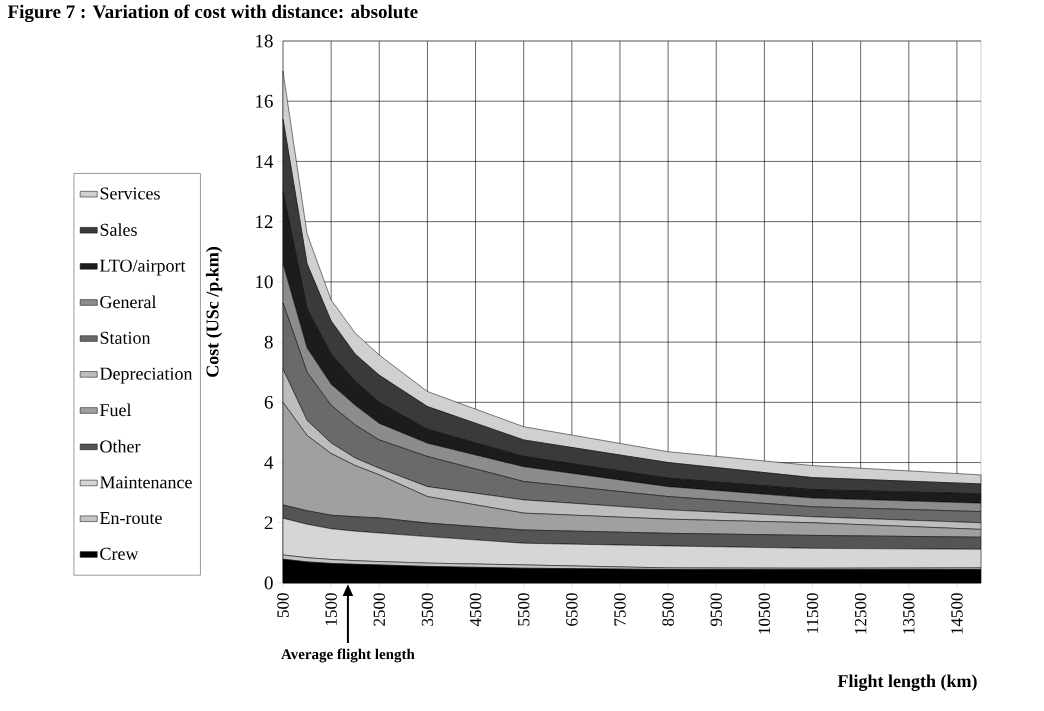  What do you see at coordinates (264, 282) in the screenshot?
I see `y-tick-label: 10` at bounding box center [264, 282].